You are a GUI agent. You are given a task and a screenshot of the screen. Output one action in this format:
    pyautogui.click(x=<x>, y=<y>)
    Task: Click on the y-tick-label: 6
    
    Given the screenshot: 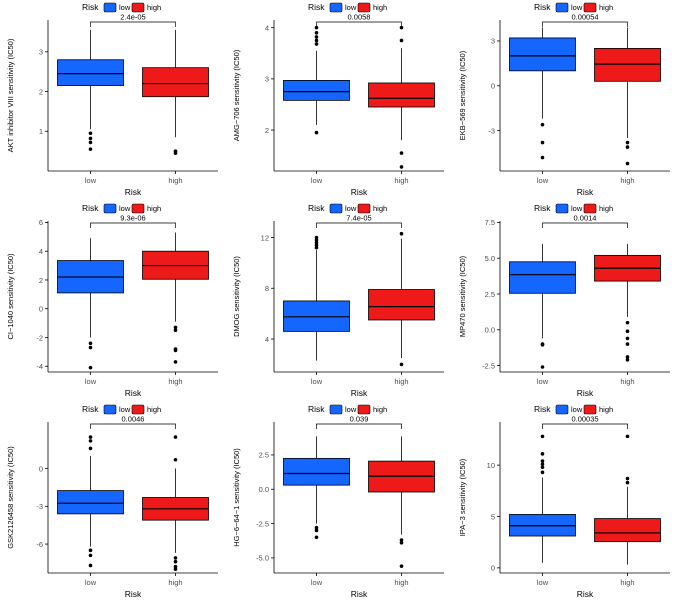 What is the action you would take?
    pyautogui.click(x=41, y=222)
    